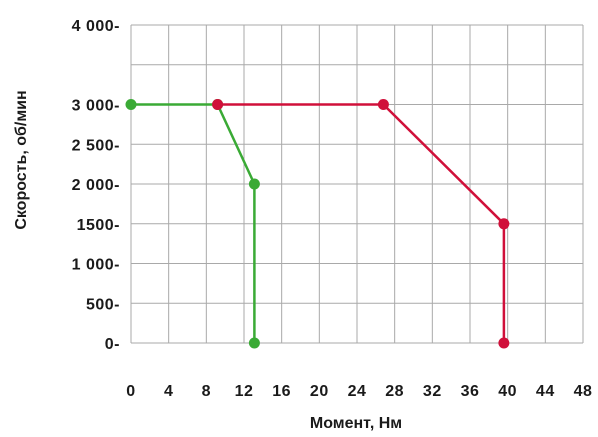 The width and height of the screenshot is (598, 437). Describe the element at coordinates (103, 304) in the screenshot. I see `y-tick-label: 500-` at that location.